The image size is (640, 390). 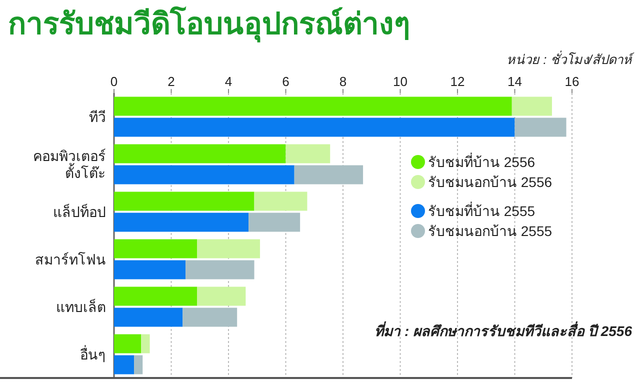 I want to click on chart-subtitle: หน่วย : ชั่วโมง/สัปดาห์, so click(x=570, y=58).